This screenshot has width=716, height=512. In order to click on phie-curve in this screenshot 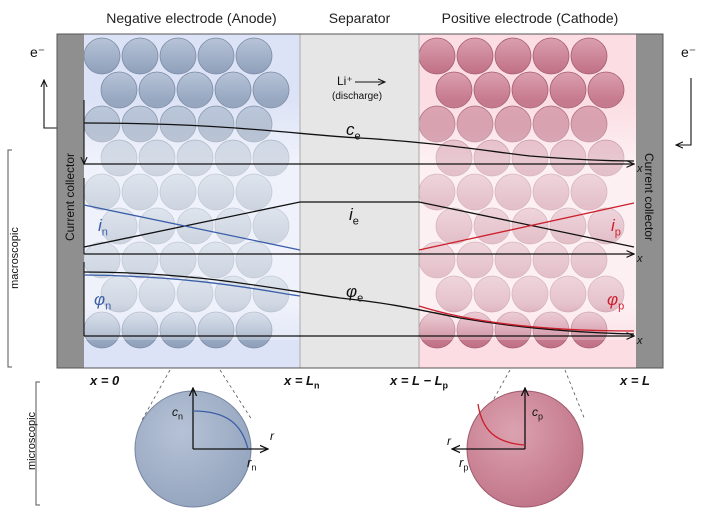, I will do `click(359, 303)`.